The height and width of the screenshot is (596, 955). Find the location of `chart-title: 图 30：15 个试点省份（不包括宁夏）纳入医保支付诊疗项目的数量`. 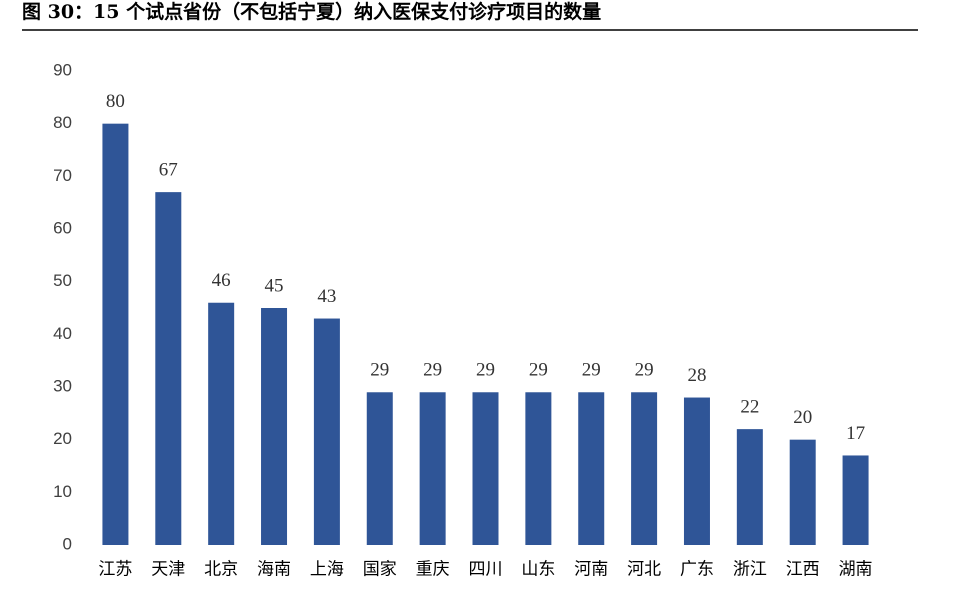

chart-title: 图 30：15 个试点省份（不包括宁夏）纳入医保支付诊疗项目的数量 is located at coordinates (311, 11).